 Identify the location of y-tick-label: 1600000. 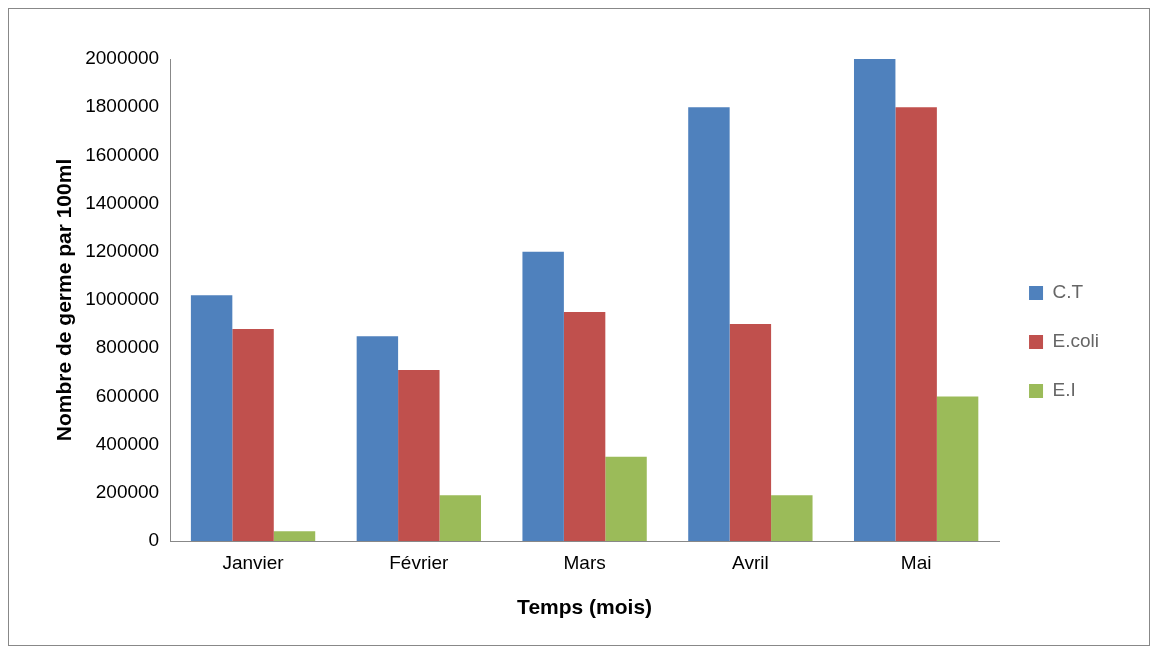
(122, 154).